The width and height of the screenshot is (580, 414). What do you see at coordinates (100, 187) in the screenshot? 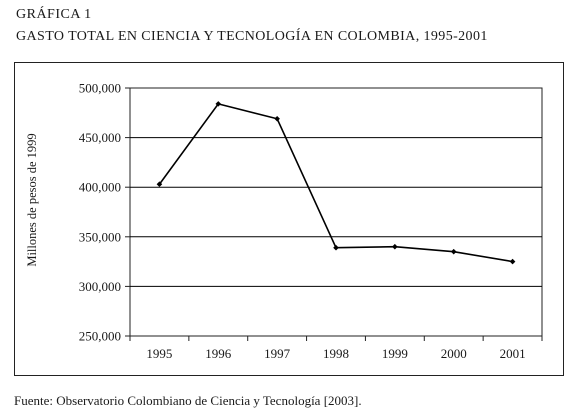
I see `y-tick-label: 400,000` at bounding box center [100, 187].